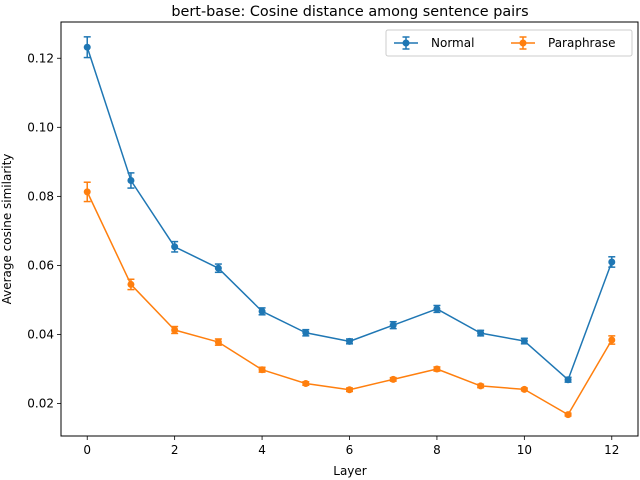 This screenshot has width=640, height=480. What do you see at coordinates (7, 229) in the screenshot?
I see `y-axis-label: Average cosine similarity` at bounding box center [7, 229].